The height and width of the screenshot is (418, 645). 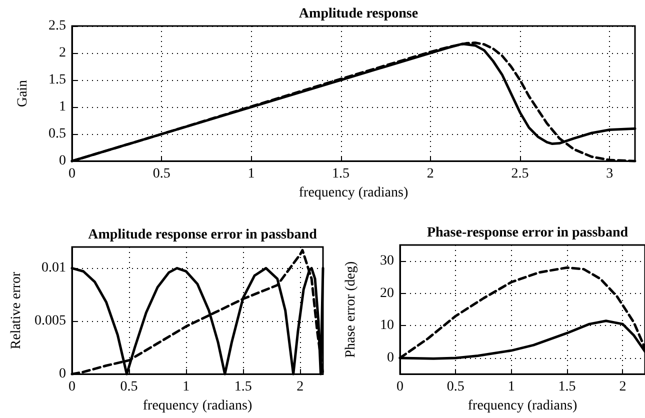 I want to click on y-tick-label: 0.01, so click(x=54, y=268).